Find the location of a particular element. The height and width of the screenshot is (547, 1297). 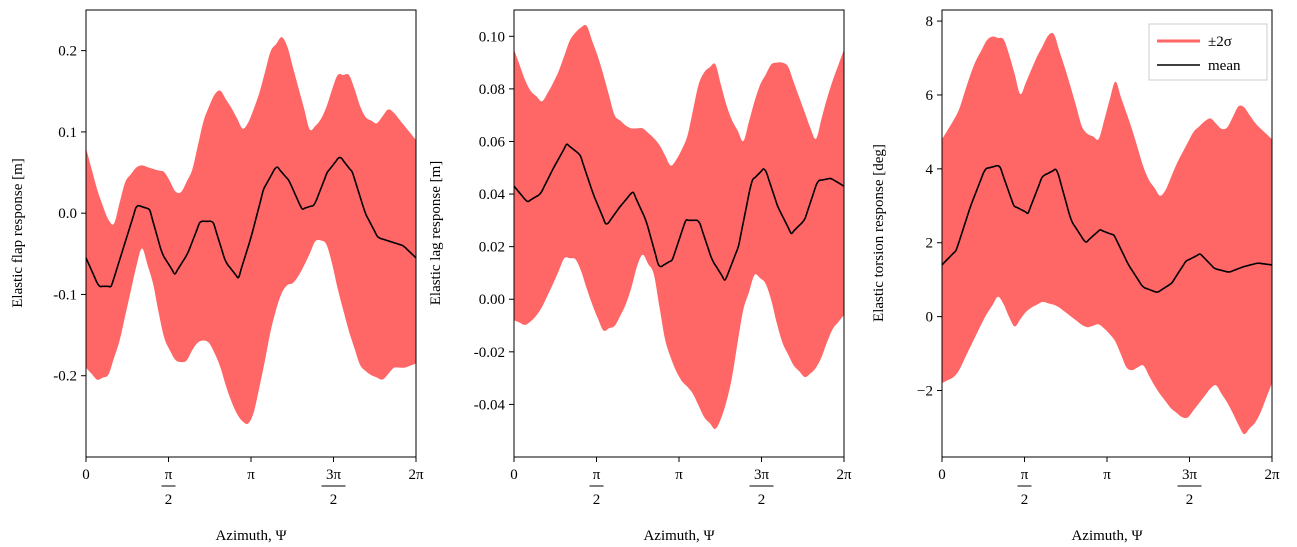

lag-x-tick-label: π is located at coordinates (679, 475).